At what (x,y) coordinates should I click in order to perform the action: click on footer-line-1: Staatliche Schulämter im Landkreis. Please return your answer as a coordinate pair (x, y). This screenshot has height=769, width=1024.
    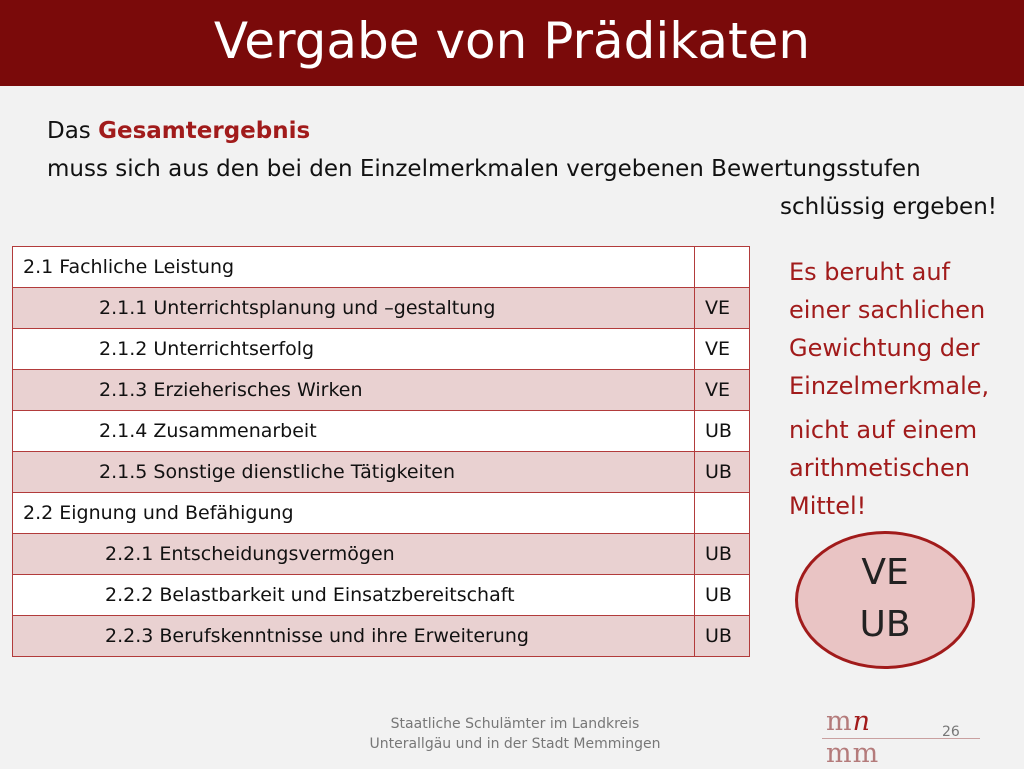
    Looking at the image, I should click on (515, 724).